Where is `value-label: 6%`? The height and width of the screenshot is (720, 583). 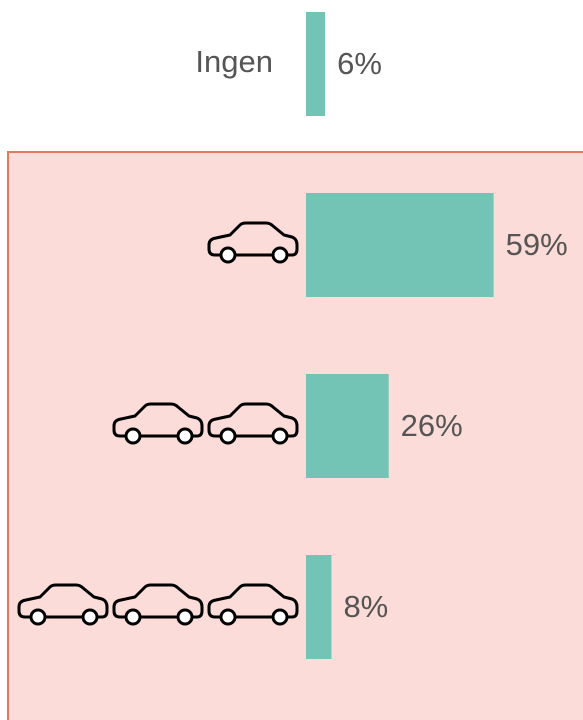
value-label: 6% is located at coordinates (359, 63).